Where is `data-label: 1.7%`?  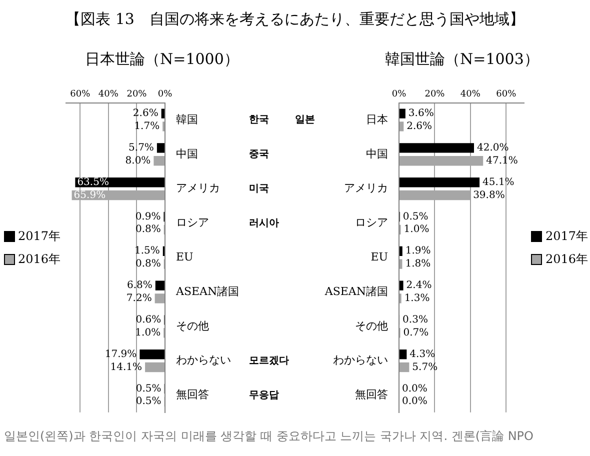
data-label: 1.7% is located at coordinates (147, 126).